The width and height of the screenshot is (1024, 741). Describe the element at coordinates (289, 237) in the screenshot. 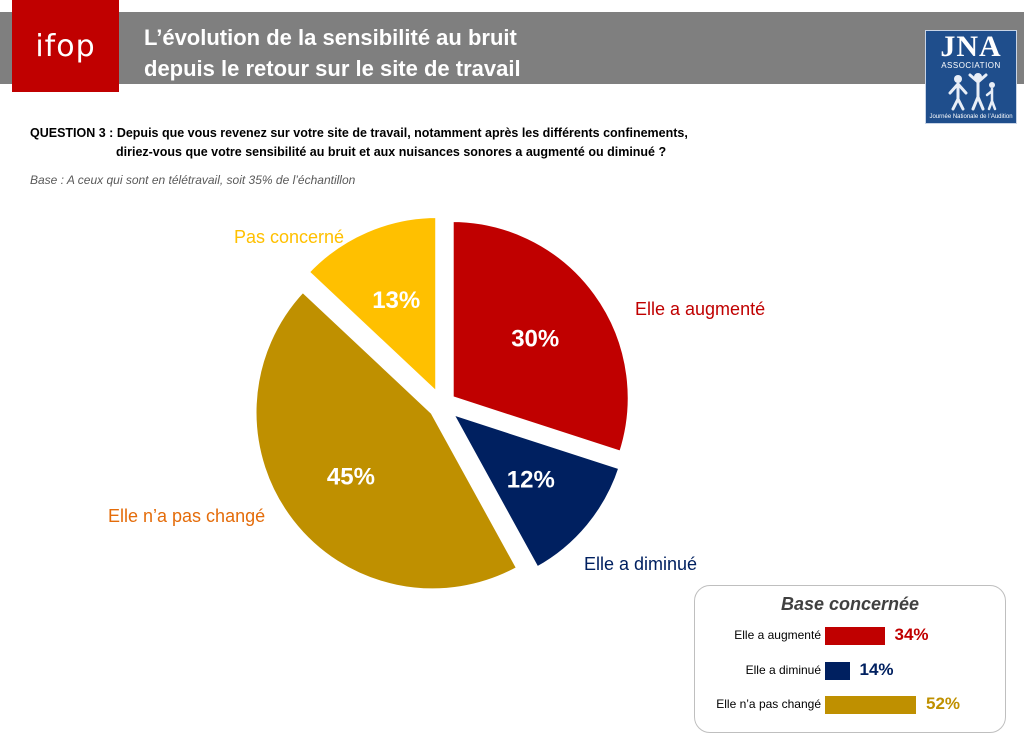

I see `pie-label-pas-concerne: Pas concerné` at that location.